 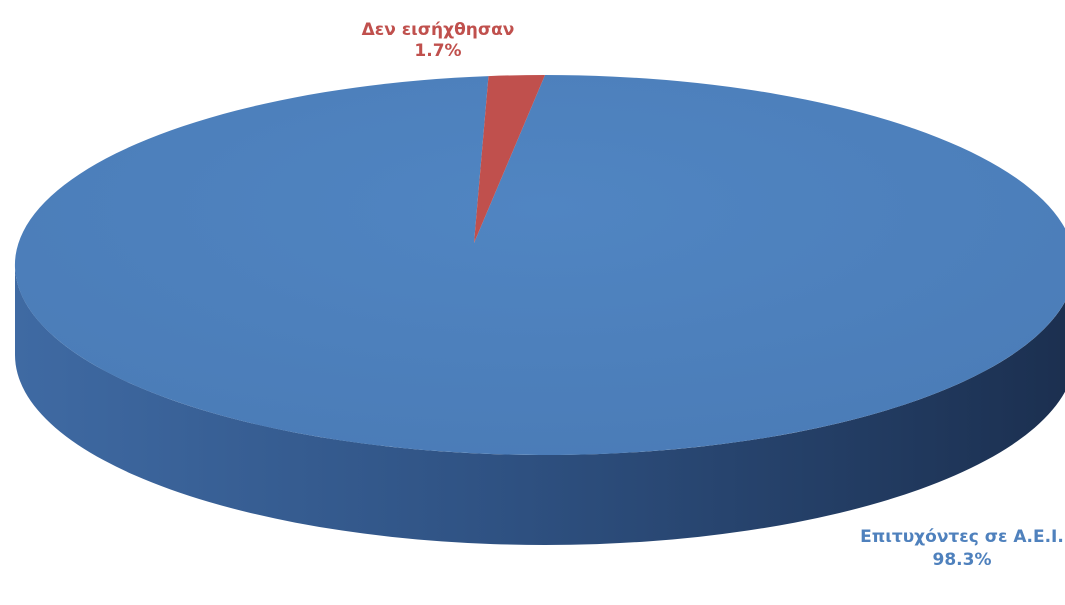 What do you see at coordinates (962, 560) in the screenshot?
I see `label-success-value: 98.3%` at bounding box center [962, 560].